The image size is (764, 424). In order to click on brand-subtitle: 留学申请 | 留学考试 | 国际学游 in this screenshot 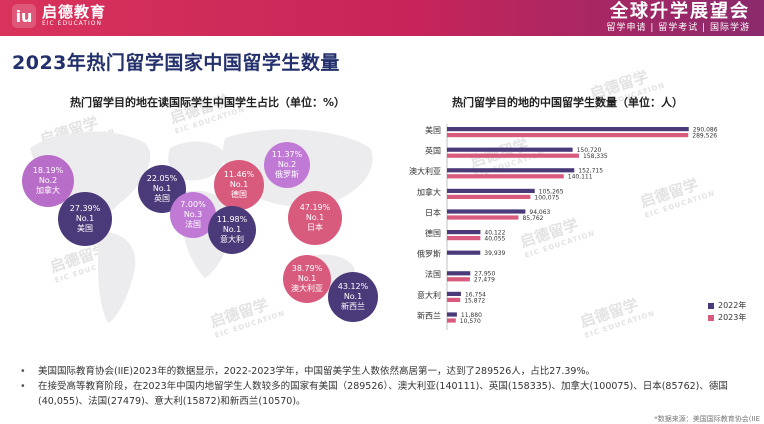, I will do `click(678, 28)`.